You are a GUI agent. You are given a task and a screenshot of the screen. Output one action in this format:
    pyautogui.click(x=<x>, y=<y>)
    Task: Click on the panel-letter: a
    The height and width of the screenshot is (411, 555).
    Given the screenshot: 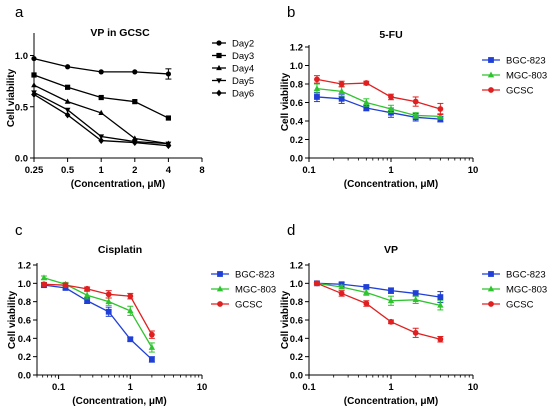 What is the action you would take?
    pyautogui.click(x=19, y=12)
    